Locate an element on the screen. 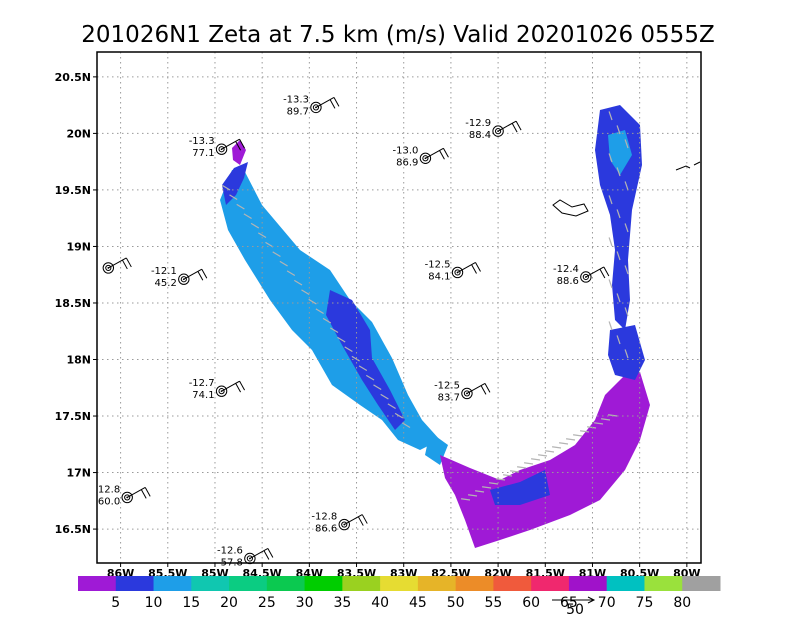 The image size is (800, 618). colorbar-label-12: 65 is located at coordinates (569, 603).